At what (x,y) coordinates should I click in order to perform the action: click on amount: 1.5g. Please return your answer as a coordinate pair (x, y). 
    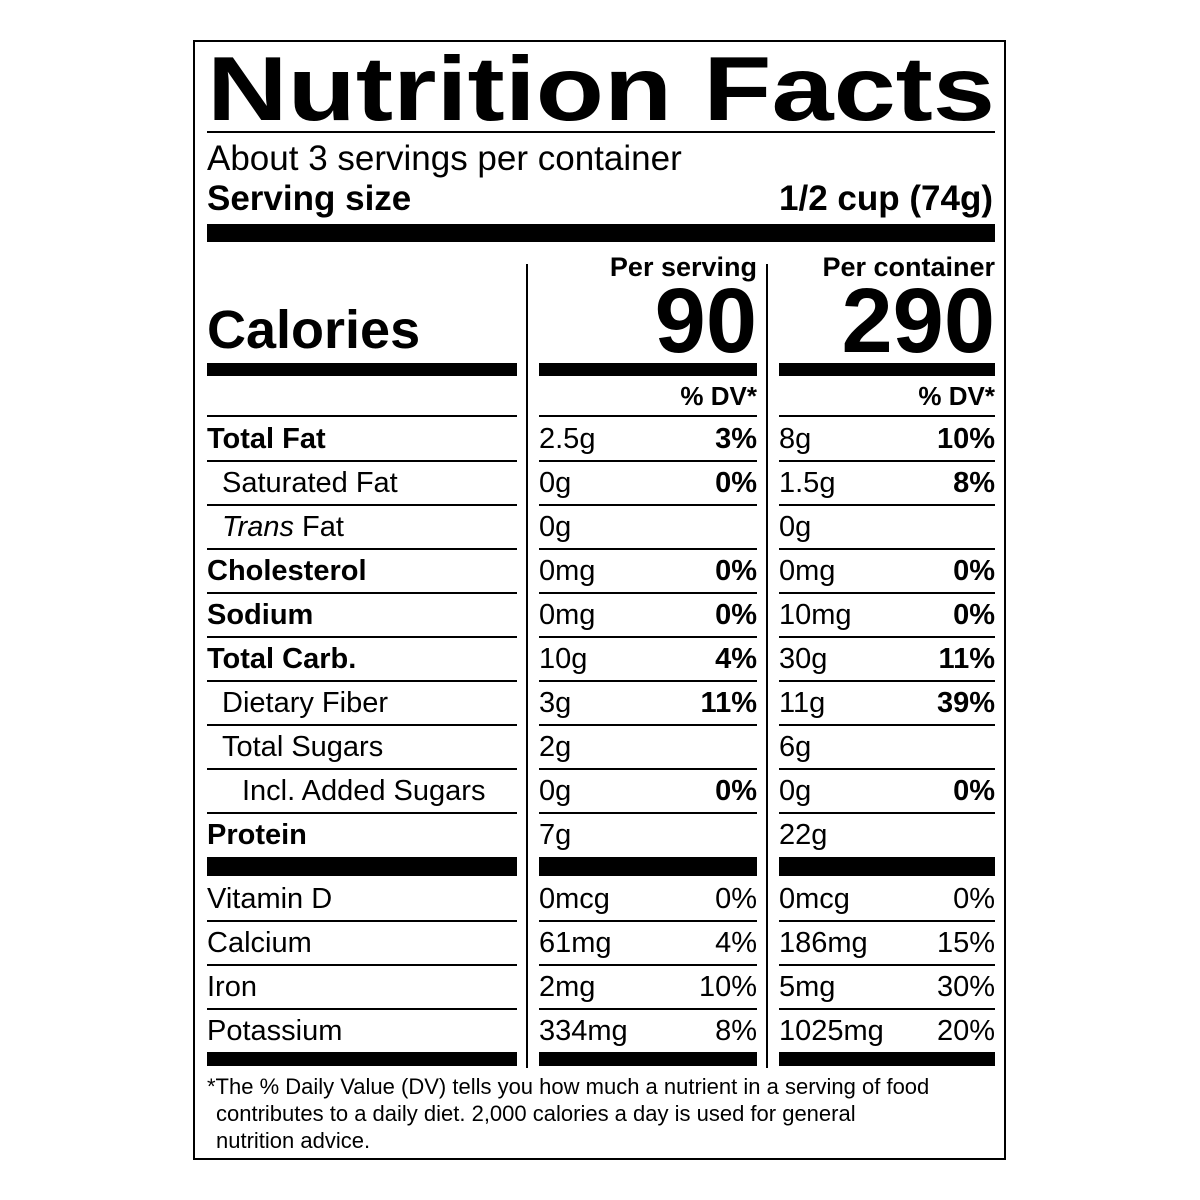
    Looking at the image, I should click on (807, 483).